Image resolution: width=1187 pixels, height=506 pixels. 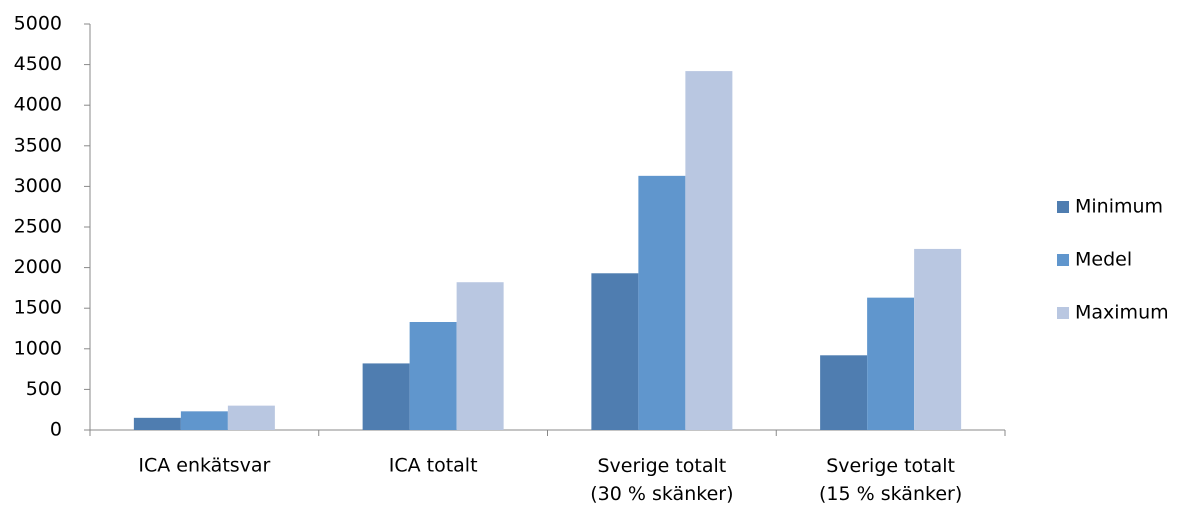 What do you see at coordinates (1122, 313) in the screenshot?
I see `legend-label: Maximum` at bounding box center [1122, 313].